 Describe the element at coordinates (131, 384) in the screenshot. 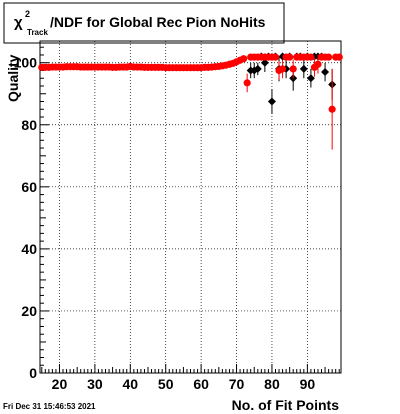

I see `x-tick-label: 40` at that location.